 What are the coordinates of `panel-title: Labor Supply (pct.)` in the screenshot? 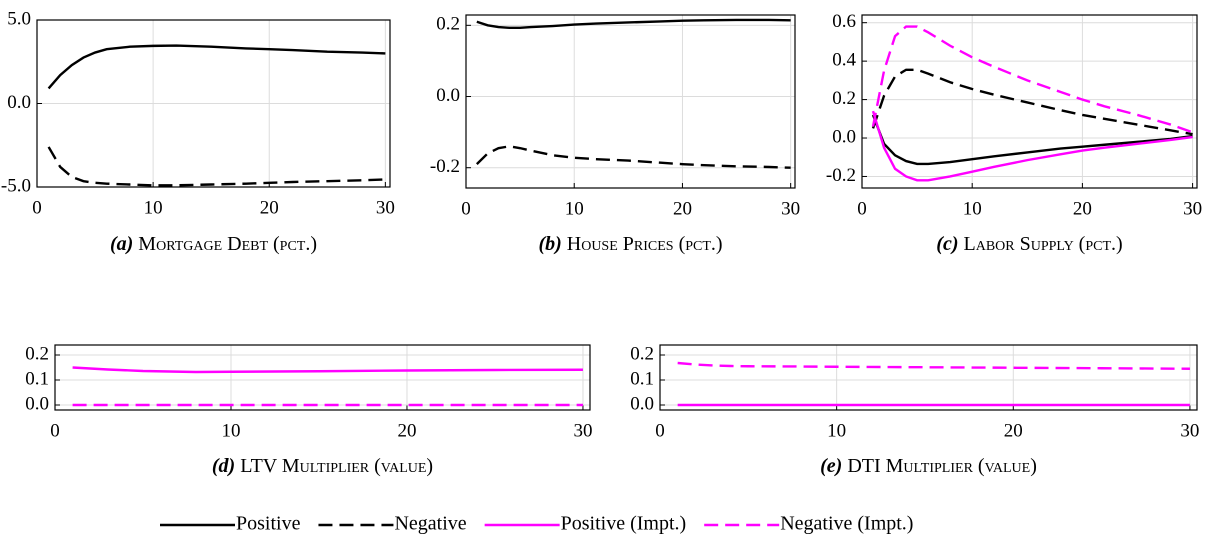 It's located at (1043, 244).